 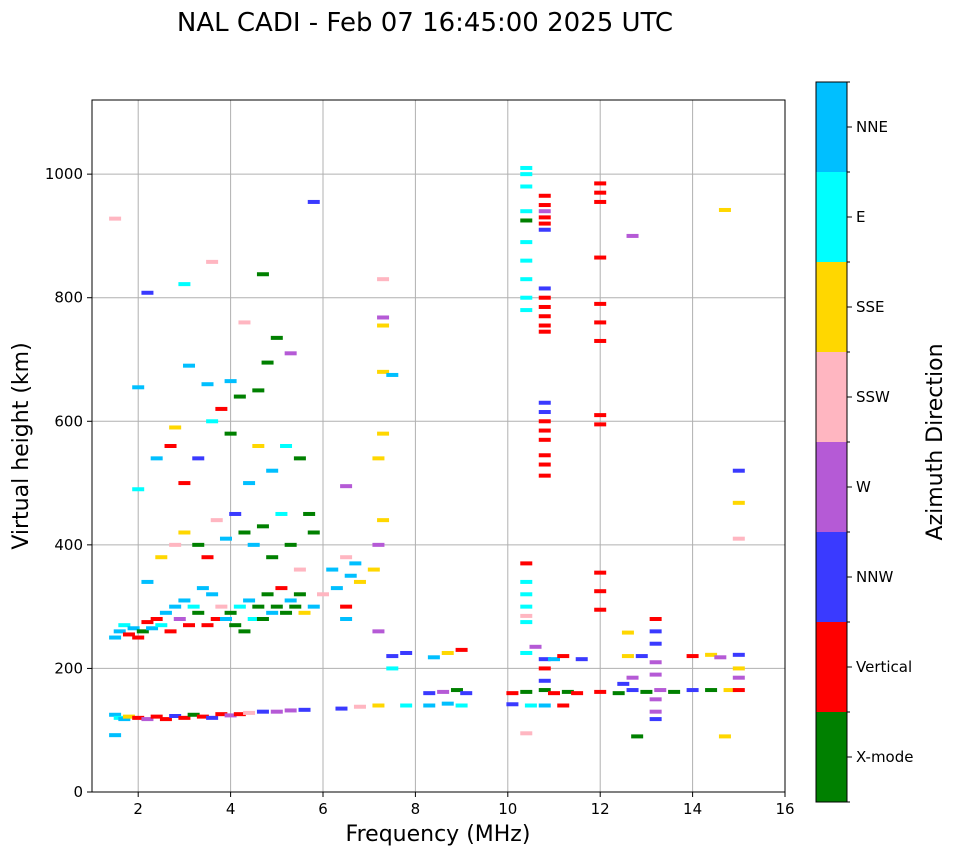 What do you see at coordinates (68, 483) in the screenshot?
I see `y-axis-ticks: 0 200 400 600 800 1000` at bounding box center [68, 483].